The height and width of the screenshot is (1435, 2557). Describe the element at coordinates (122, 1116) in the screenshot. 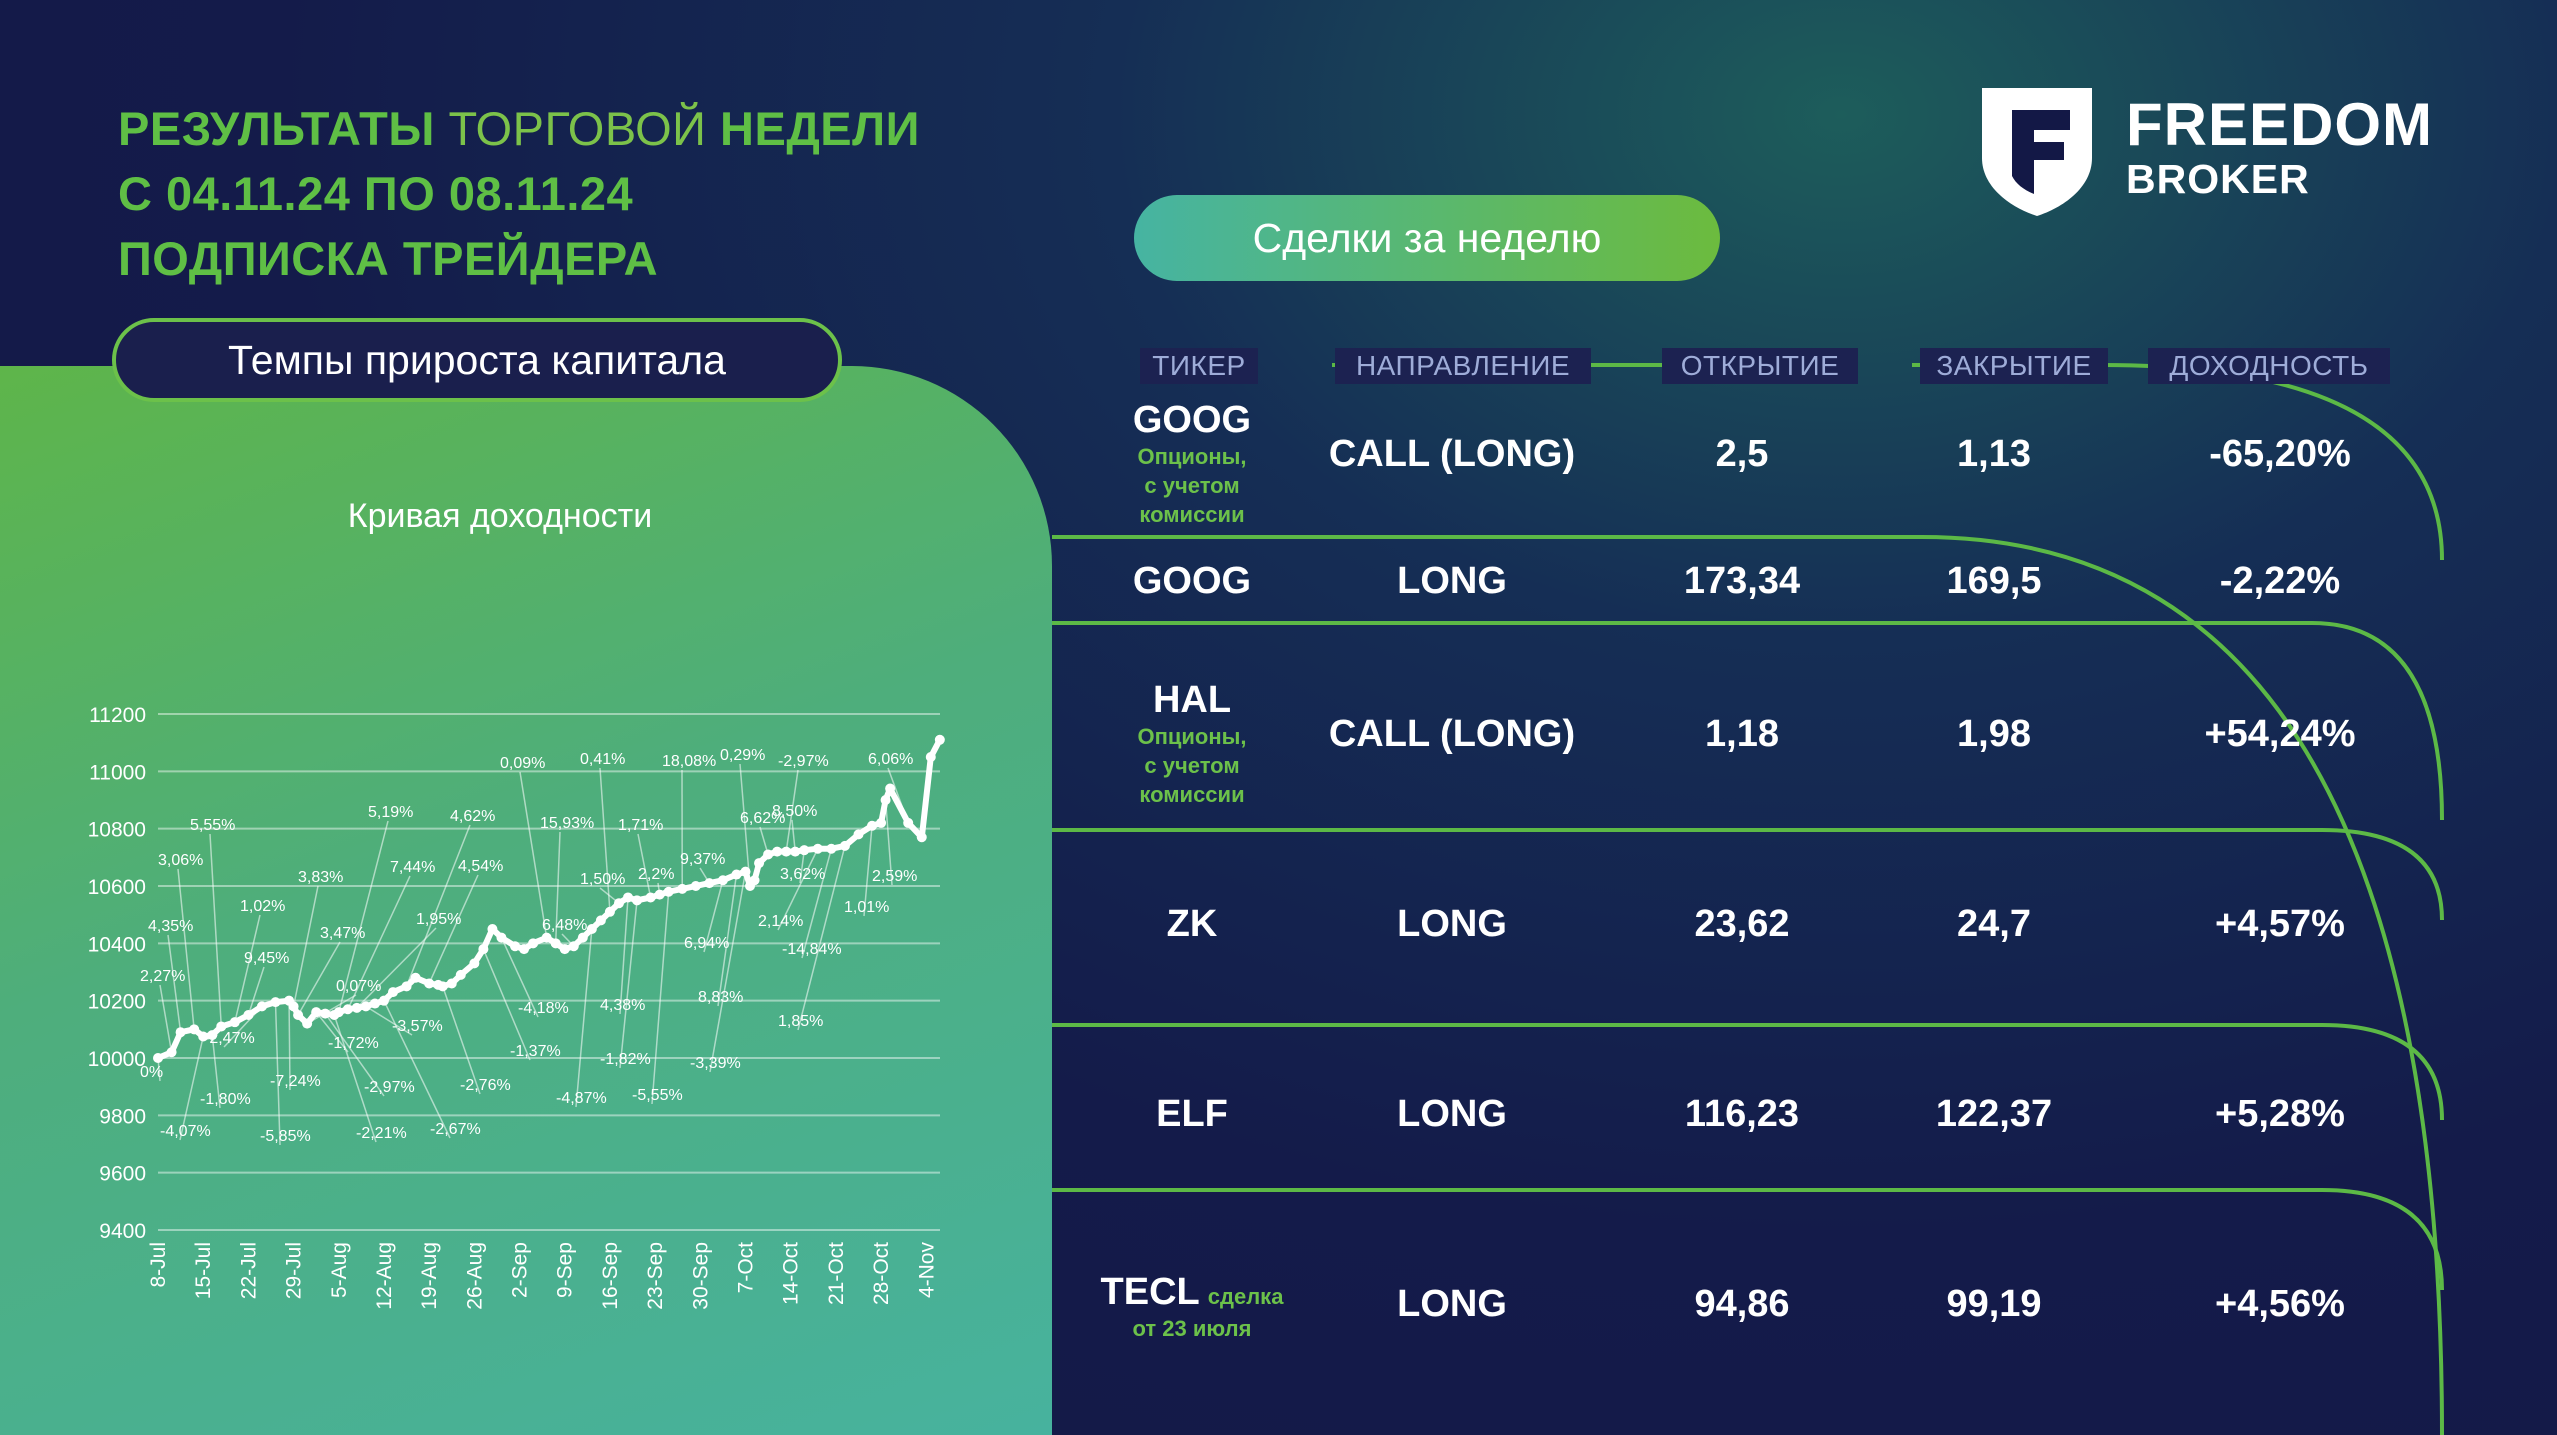

I see `y-tick-label: 9800` at that location.